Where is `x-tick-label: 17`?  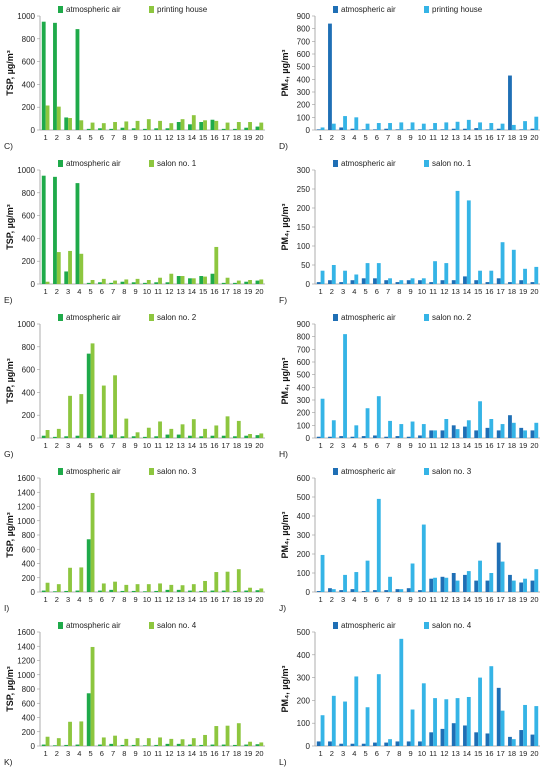 x-tick-label: 17 is located at coordinates (225, 753).